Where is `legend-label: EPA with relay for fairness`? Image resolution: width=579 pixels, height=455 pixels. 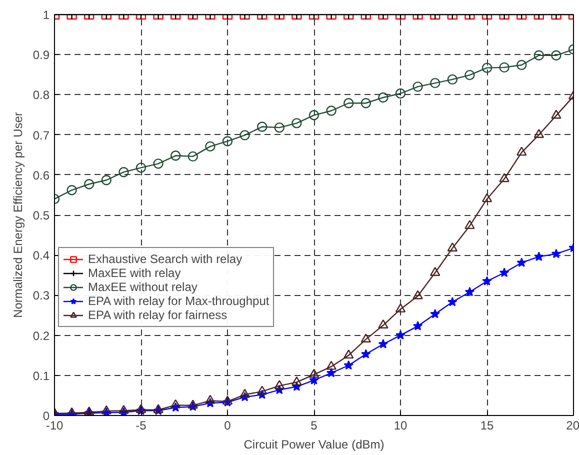
legend-label: EPA with relay for fairness is located at coordinates (158, 315).